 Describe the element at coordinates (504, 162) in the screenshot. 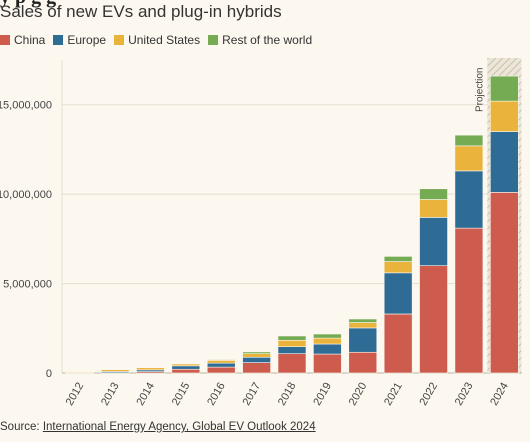

I see `bar-segment-europe-2024` at that location.